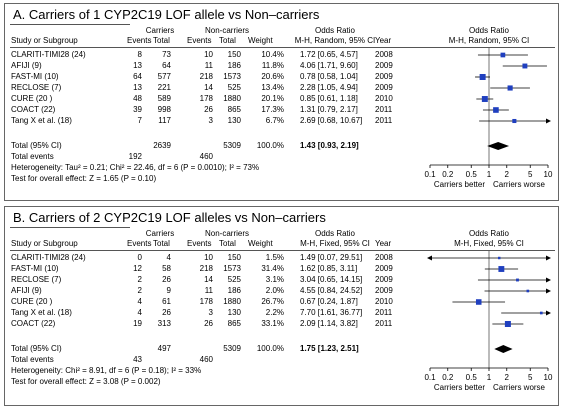 The height and width of the screenshot is (410, 565). What do you see at coordinates (35, 268) in the screenshot?
I see `study-name: FAST-MI (10)` at bounding box center [35, 268].